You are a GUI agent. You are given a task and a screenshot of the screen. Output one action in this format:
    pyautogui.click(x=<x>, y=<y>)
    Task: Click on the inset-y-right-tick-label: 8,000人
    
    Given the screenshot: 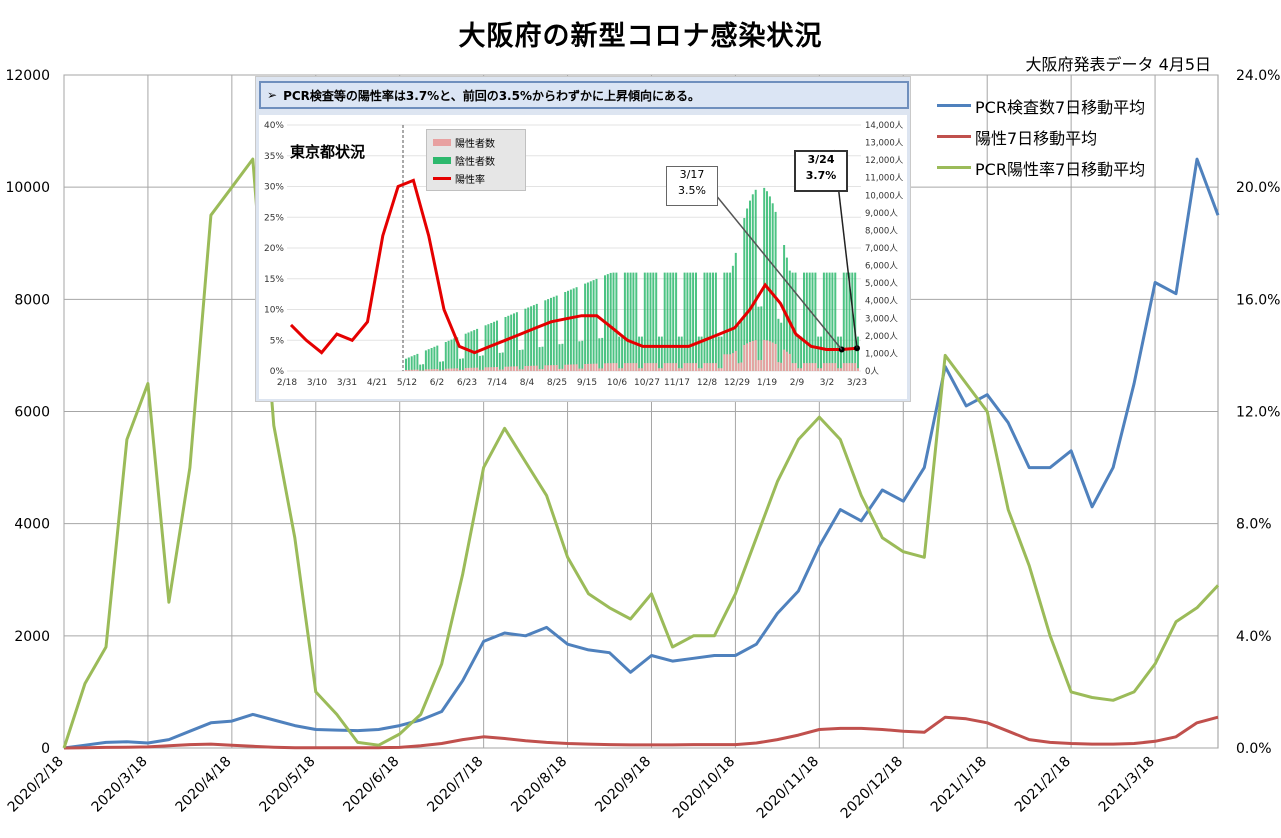 What is the action you would take?
    pyautogui.click(x=881, y=231)
    